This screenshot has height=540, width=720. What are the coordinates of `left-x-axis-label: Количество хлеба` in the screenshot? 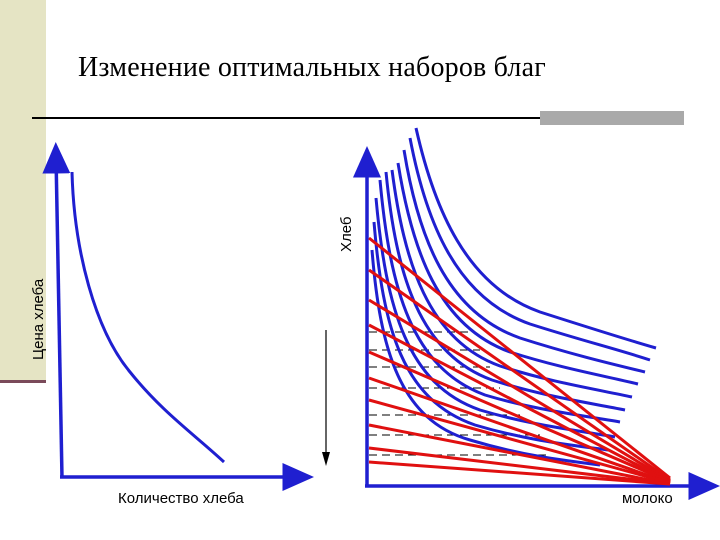 It's located at (181, 498).